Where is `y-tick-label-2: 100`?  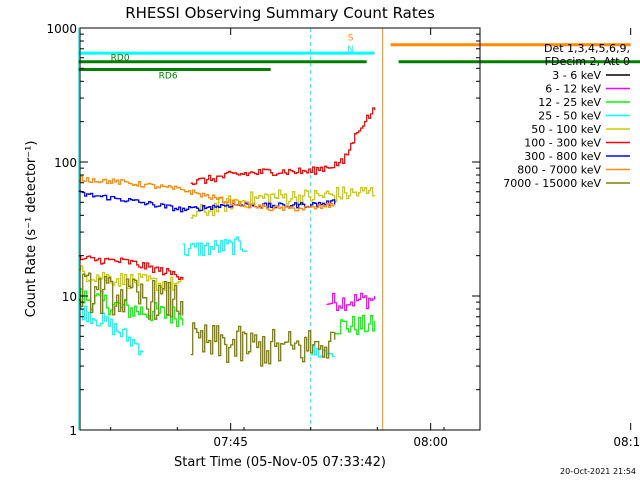
y-tick-label-2: 100 is located at coordinates (65, 163).